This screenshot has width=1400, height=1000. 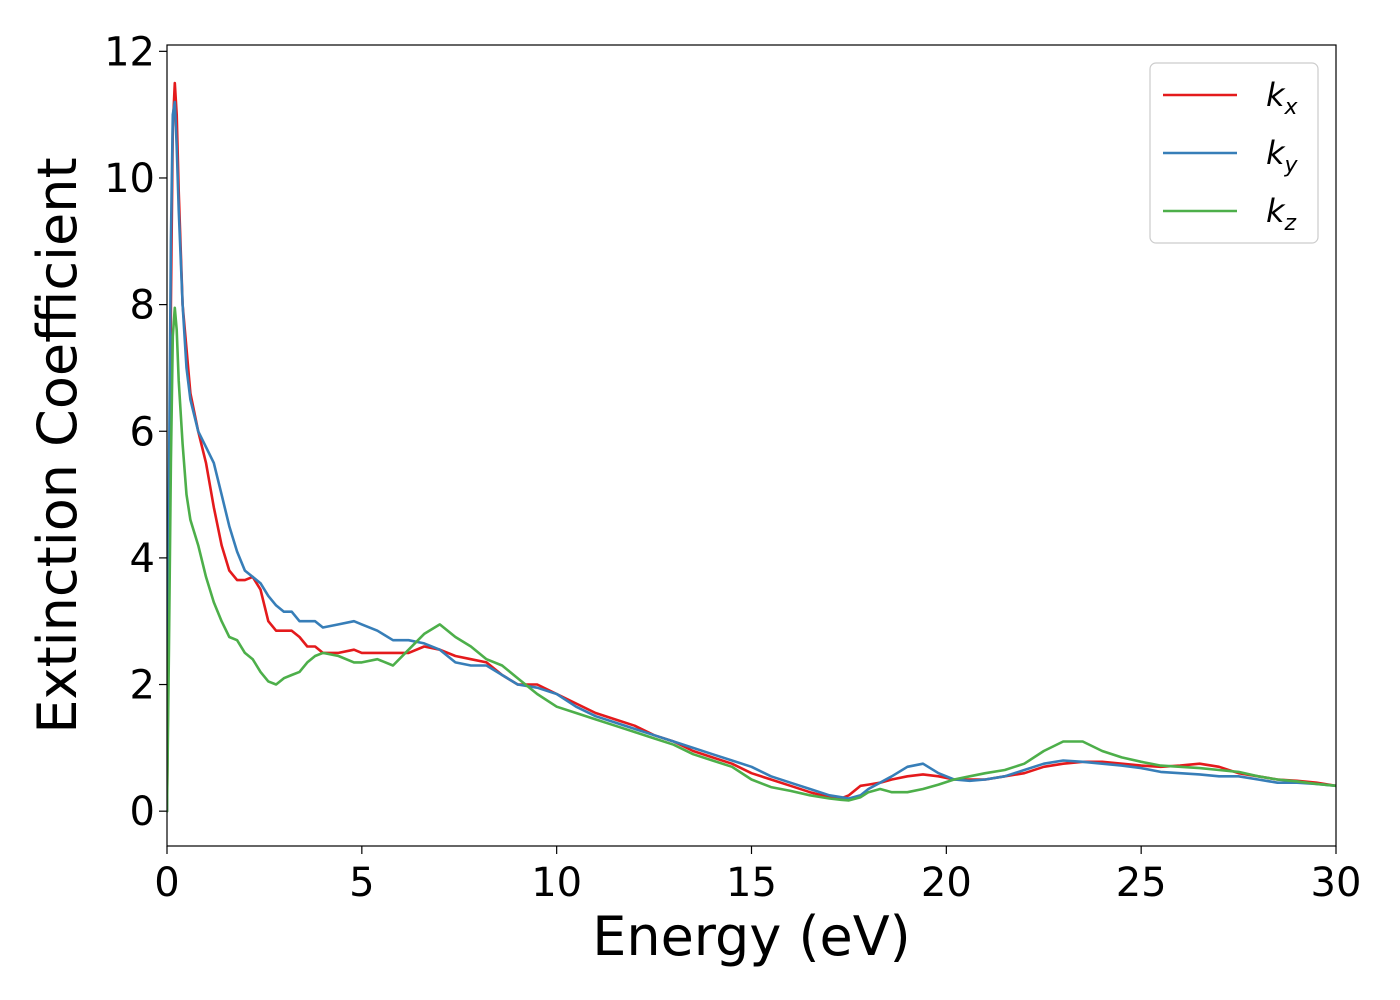 I want to click on x-tick-label: 5, so click(x=361, y=883).